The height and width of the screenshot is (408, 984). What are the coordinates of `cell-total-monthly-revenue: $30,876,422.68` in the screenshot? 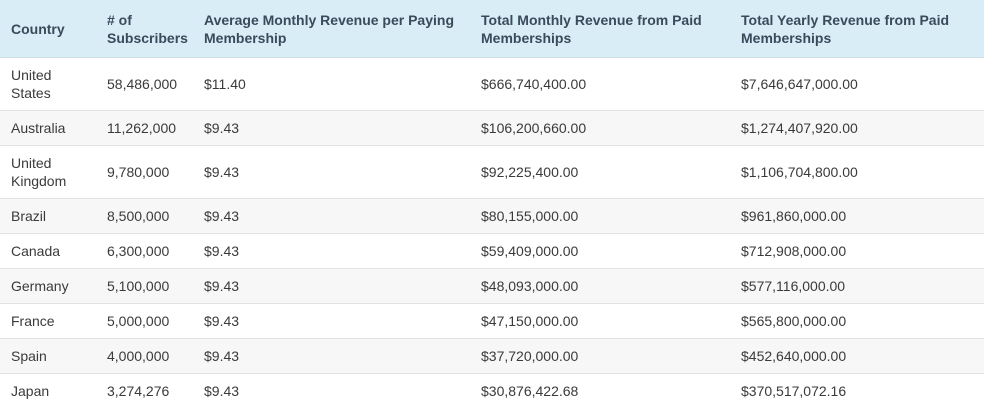 It's located at (601, 391).